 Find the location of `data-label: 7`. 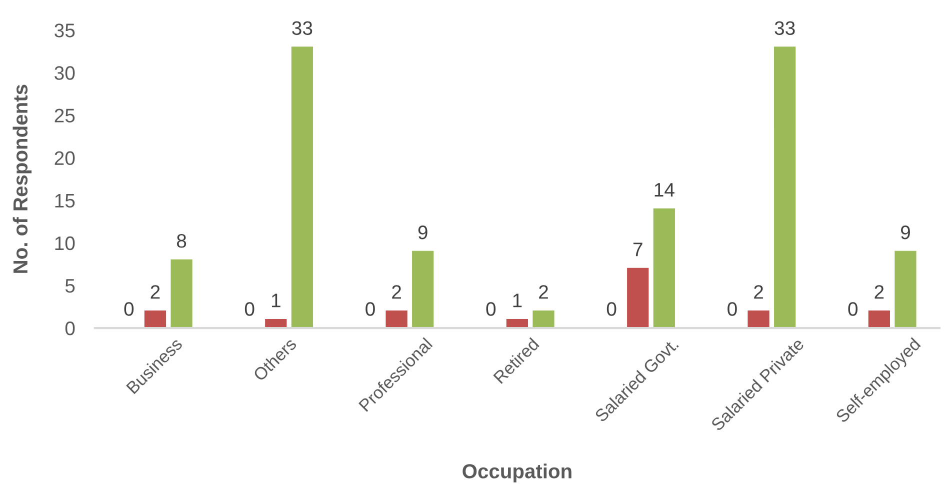

data-label: 7 is located at coordinates (637, 249).